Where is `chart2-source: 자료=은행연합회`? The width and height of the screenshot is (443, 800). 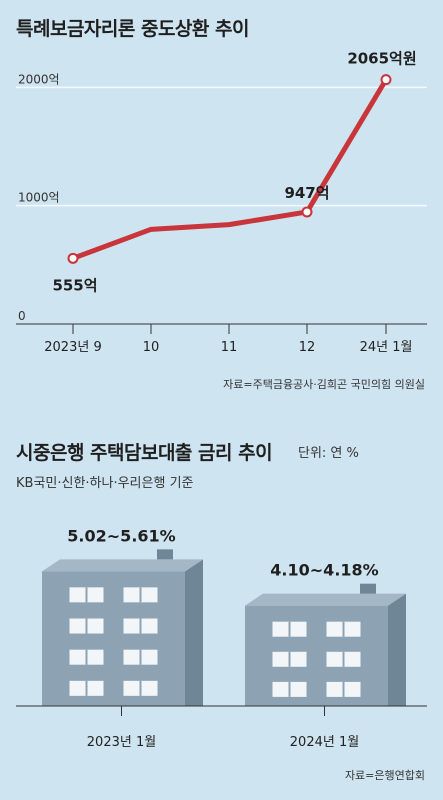
chart2-source: 자료=은행연합회 is located at coordinates (384, 775).